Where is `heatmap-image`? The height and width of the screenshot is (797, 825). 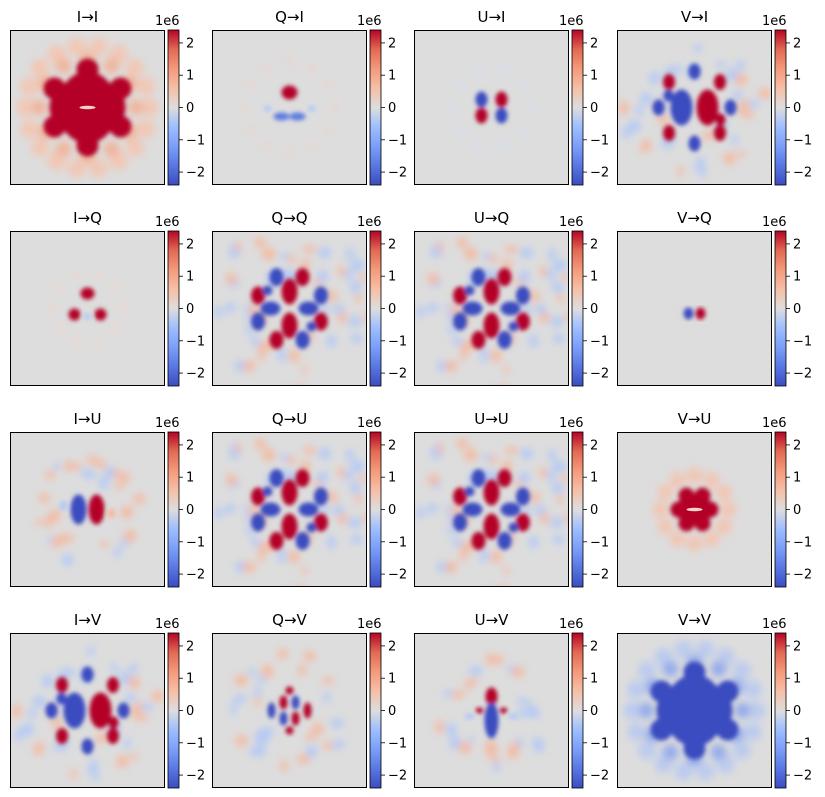
heatmap-image is located at coordinates (290, 311).